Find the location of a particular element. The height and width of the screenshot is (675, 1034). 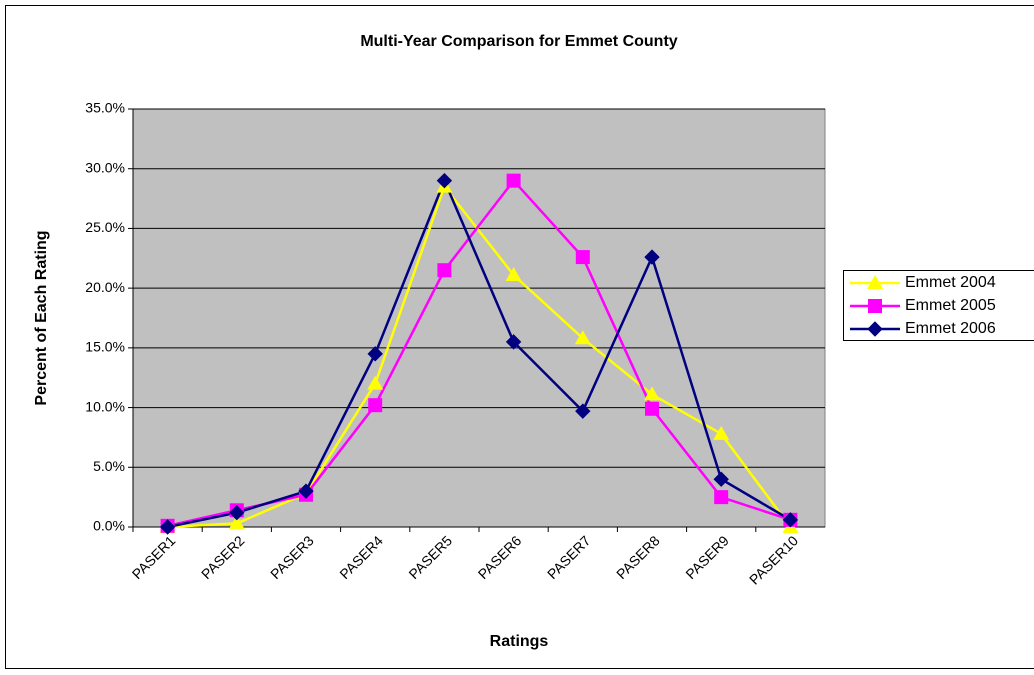

y-tick-label: 30.0% is located at coordinates (105, 167).